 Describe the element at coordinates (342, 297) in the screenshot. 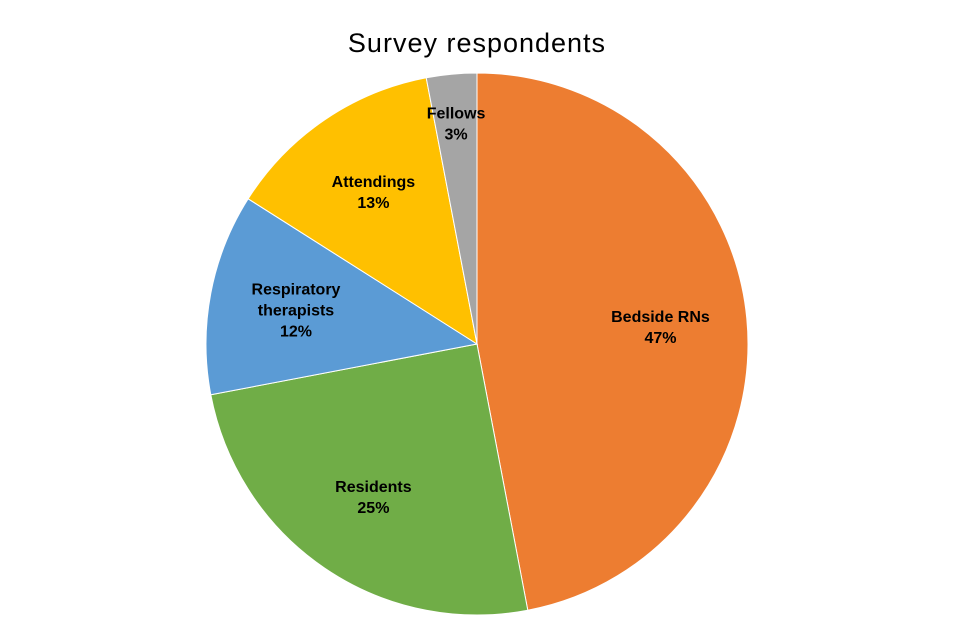

I see `pie-slice-respiratory-therapists` at that location.